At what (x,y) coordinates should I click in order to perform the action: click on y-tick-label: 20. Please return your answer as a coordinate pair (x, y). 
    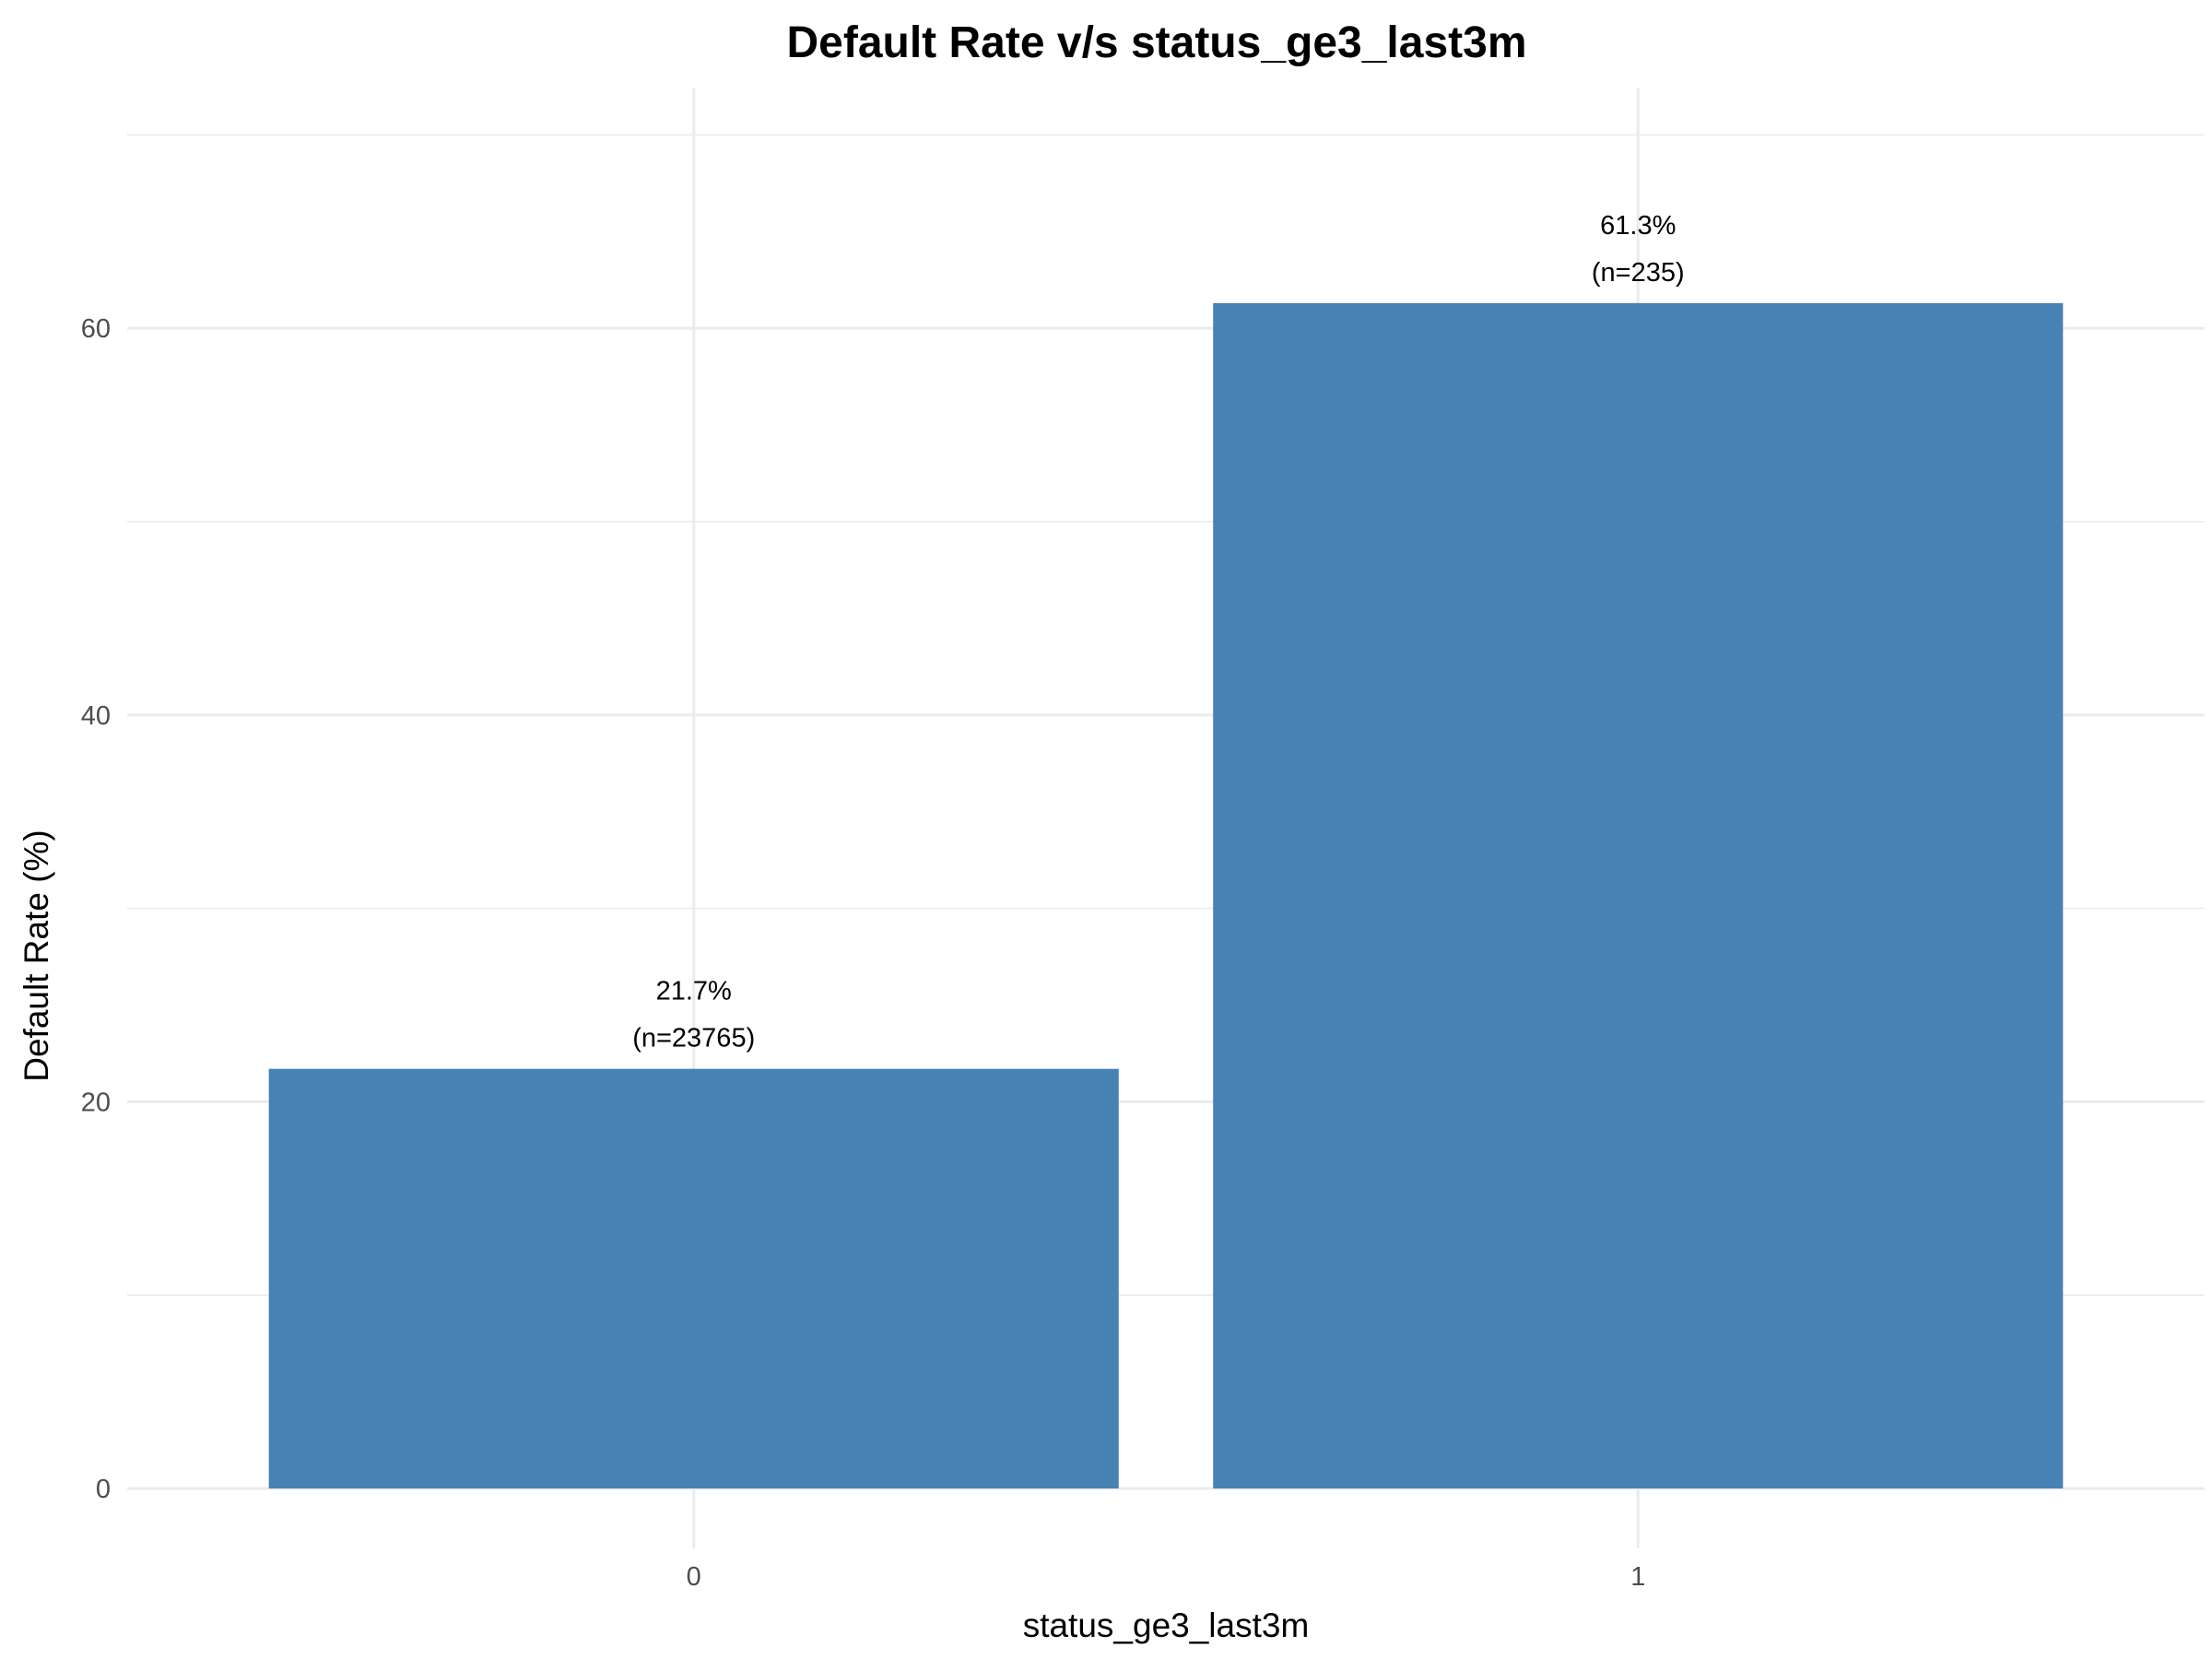
    Looking at the image, I should click on (96, 1102).